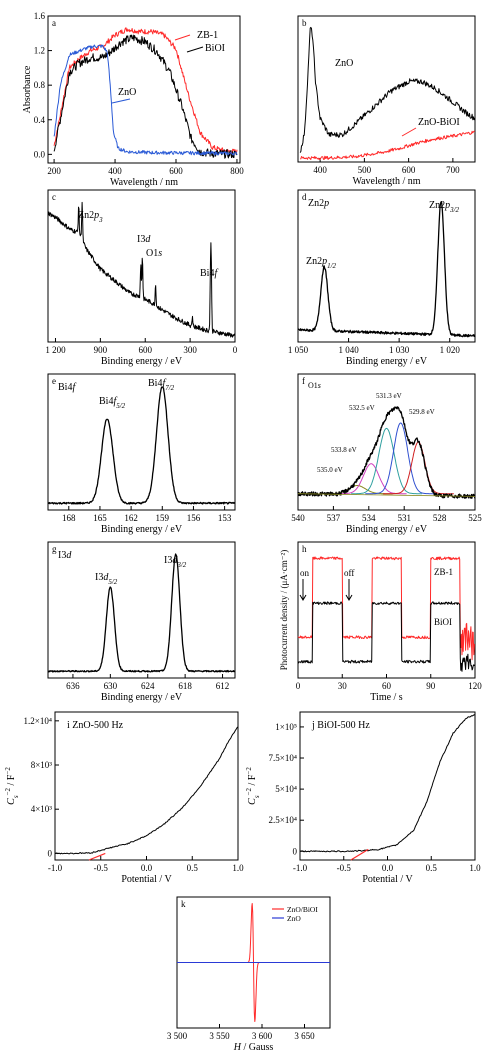  Describe the element at coordinates (387, 879) in the screenshot. I see `x-axis-label-j: Potential / V` at that location.